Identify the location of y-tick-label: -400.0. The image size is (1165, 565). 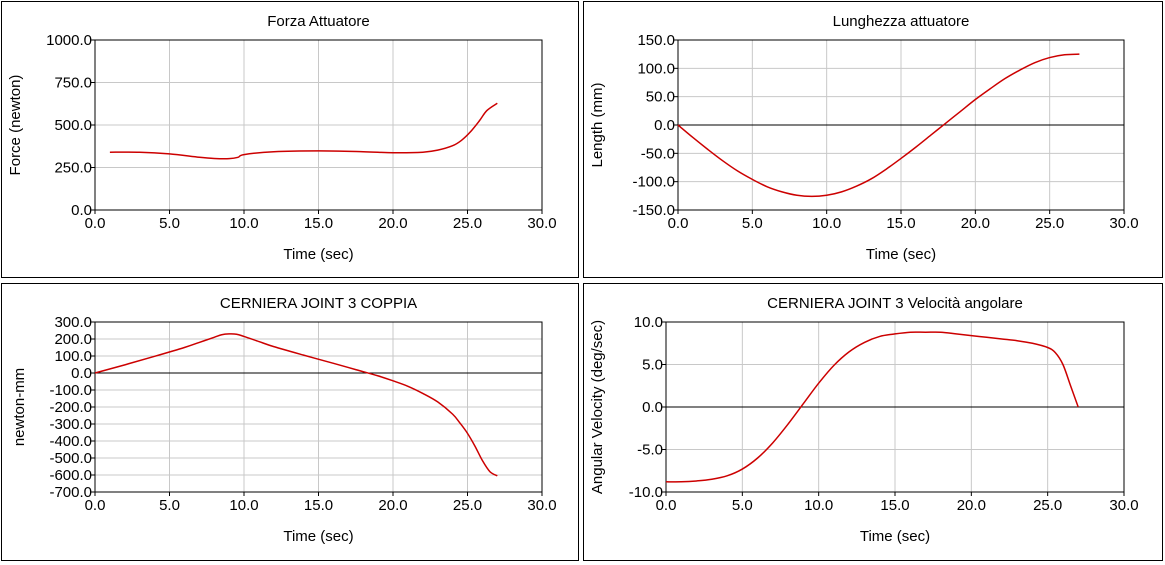
(70, 441).